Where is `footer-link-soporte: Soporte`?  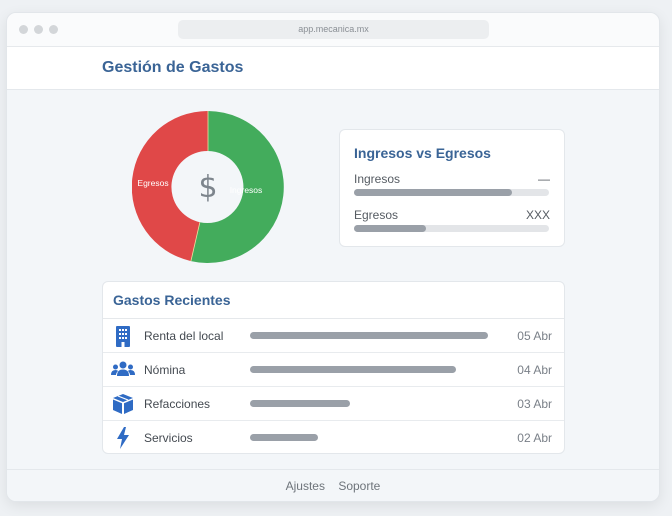 footer-link-soporte: Soporte is located at coordinates (359, 486).